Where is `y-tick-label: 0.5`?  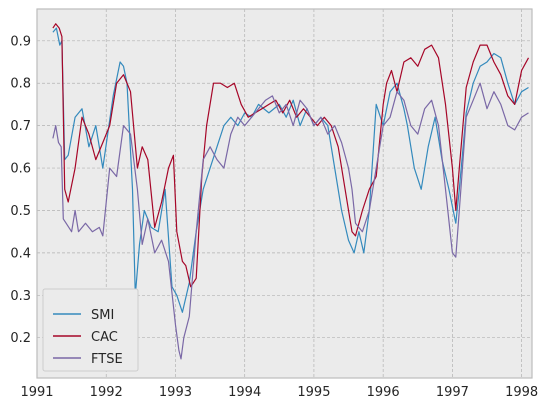
y-tick-label: 0.5 is located at coordinates (20, 211).